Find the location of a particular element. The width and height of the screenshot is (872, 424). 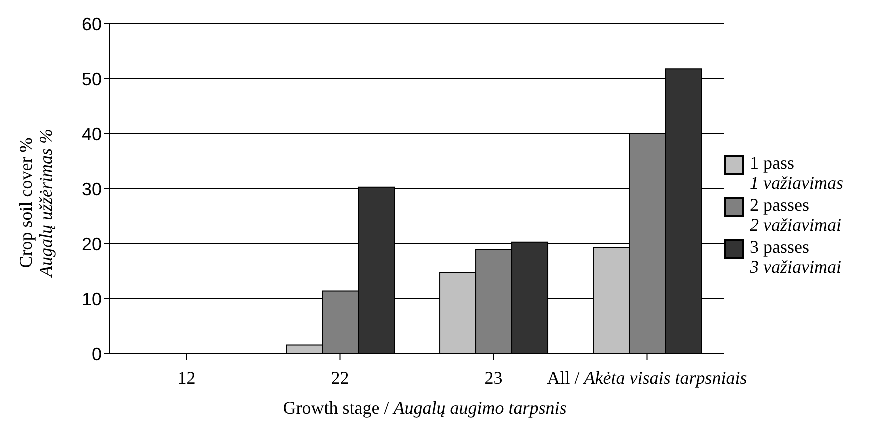

y-axis-title: Crop soil cover % Augalų užžėrimas % is located at coordinates (36, 203).